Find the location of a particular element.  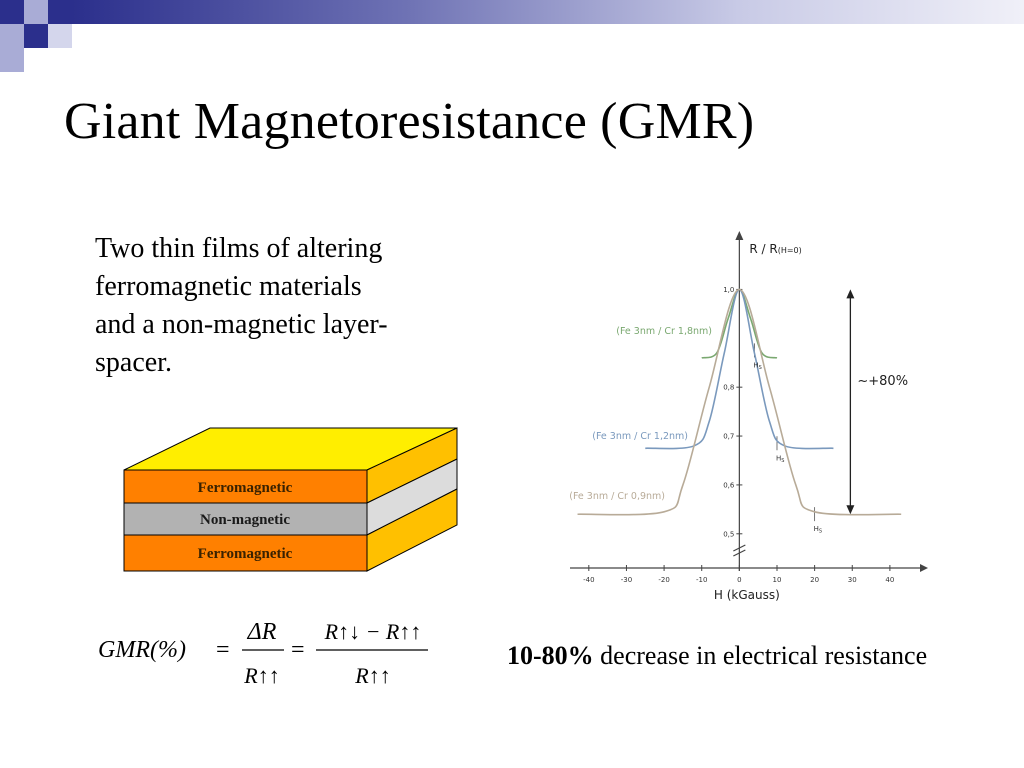

layer-top-ferromagnetic is located at coordinates (245, 486).